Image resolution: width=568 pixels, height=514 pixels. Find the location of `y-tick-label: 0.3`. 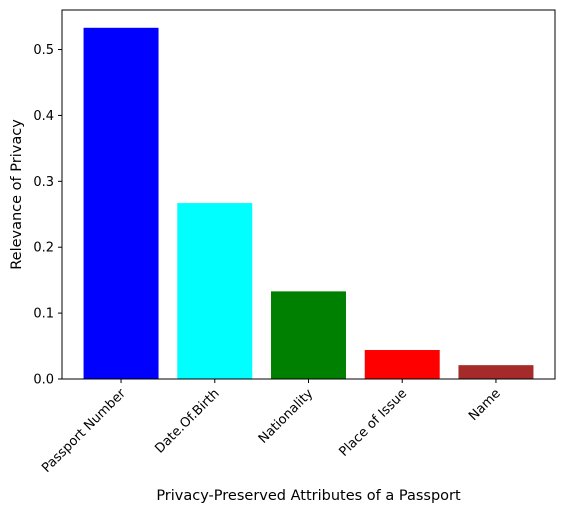

y-tick-label: 0.3 is located at coordinates (43, 182).